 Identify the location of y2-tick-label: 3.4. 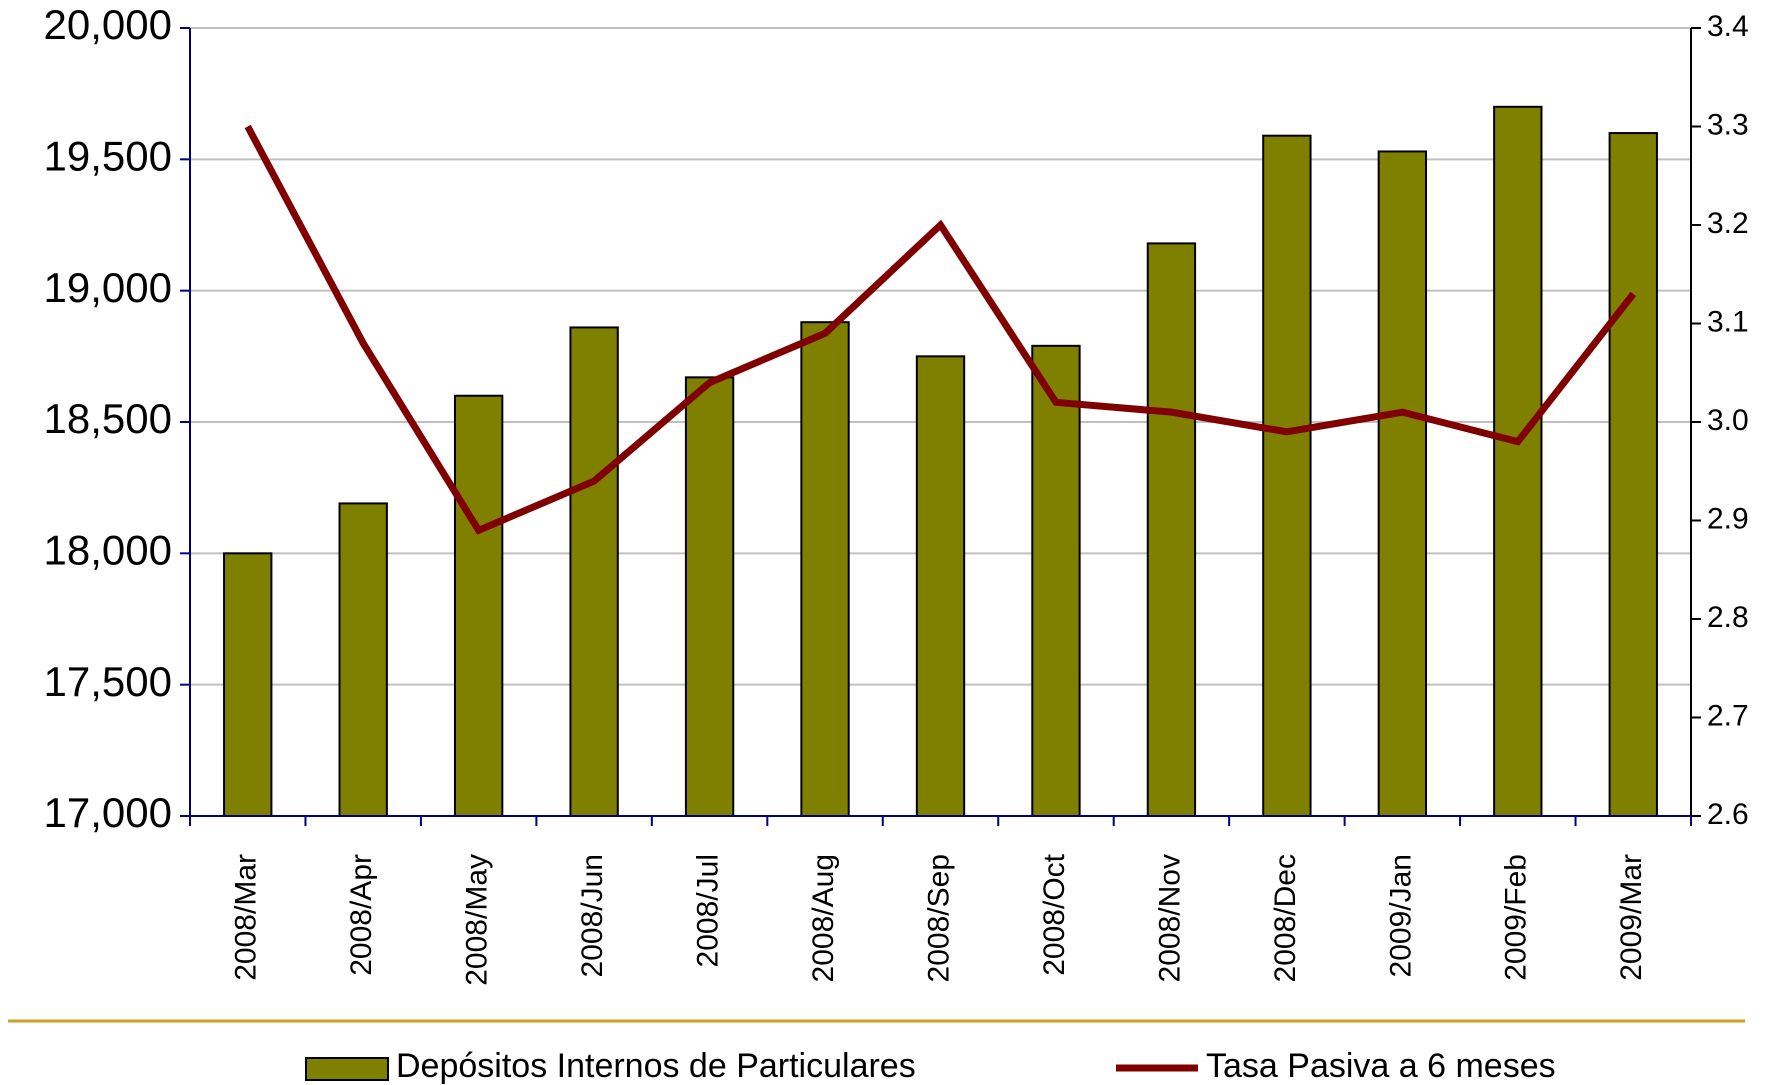
(1728, 26).